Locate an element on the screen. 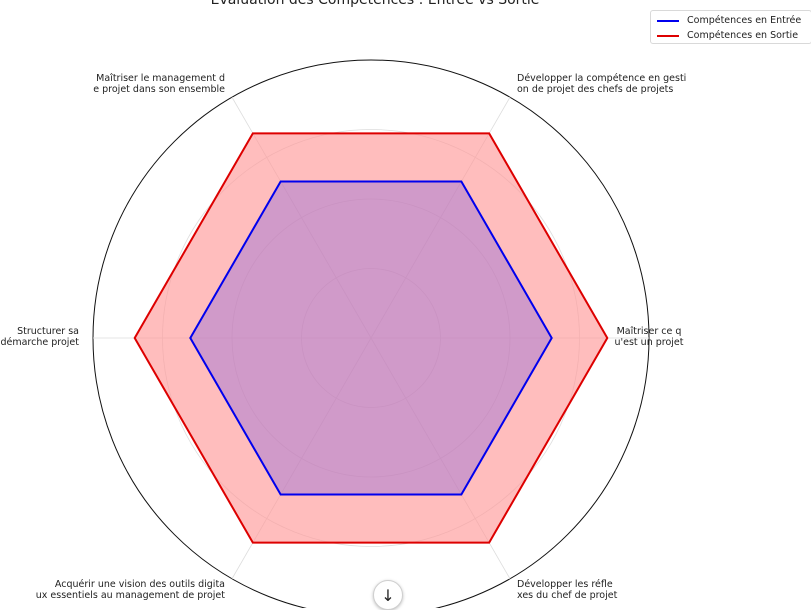 This screenshot has width=811, height=610. legend-label-sortie: Compétences en Sortie is located at coordinates (743, 35).